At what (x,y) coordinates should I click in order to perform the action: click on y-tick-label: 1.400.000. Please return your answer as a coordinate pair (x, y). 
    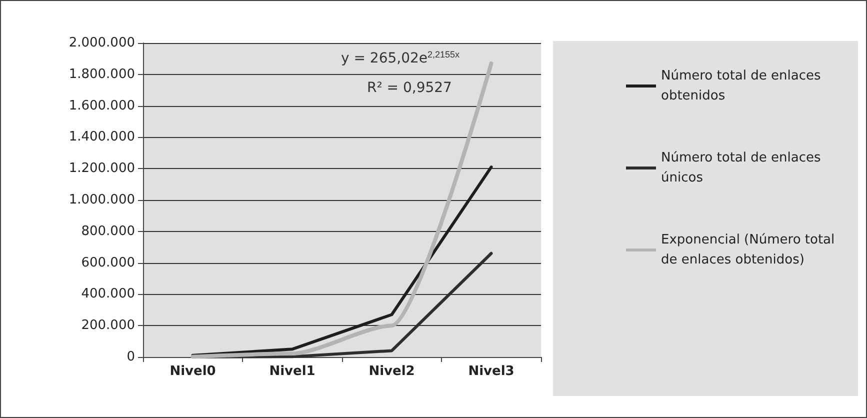
    Looking at the image, I should click on (101, 137).